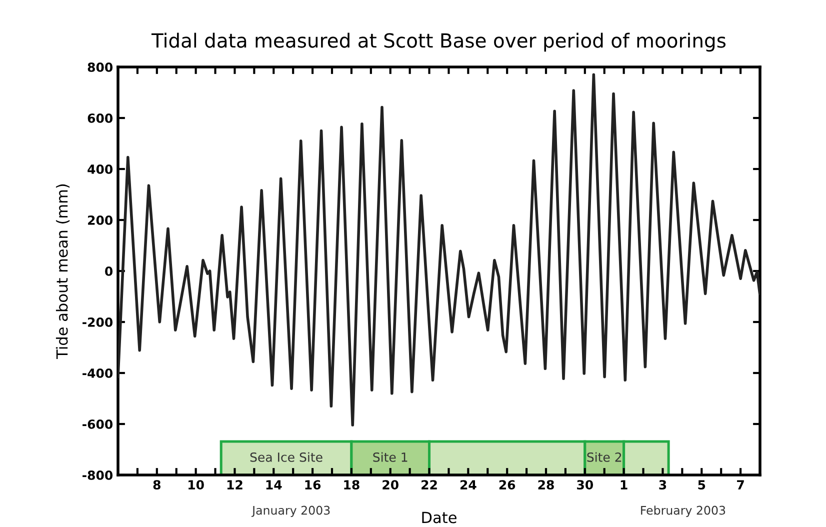  Describe the element at coordinates (585, 485) in the screenshot. I see `x-tick-label: 30` at that location.